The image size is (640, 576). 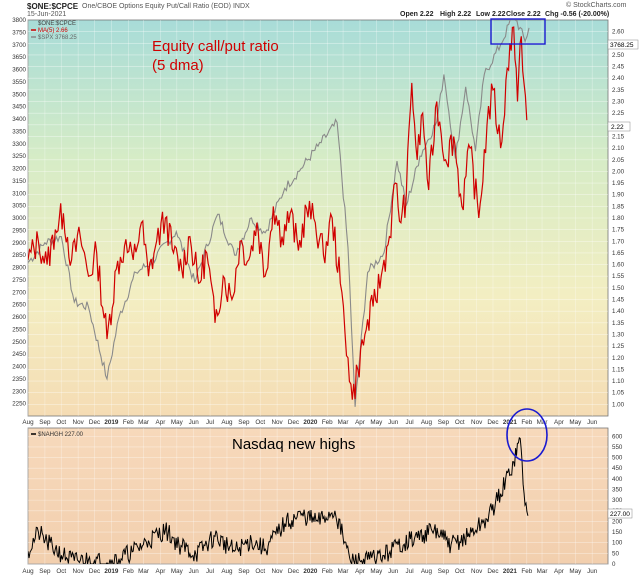 What do you see at coordinates (618, 148) in the screenshot?
I see `right-tick-label: 2.10` at bounding box center [618, 148].